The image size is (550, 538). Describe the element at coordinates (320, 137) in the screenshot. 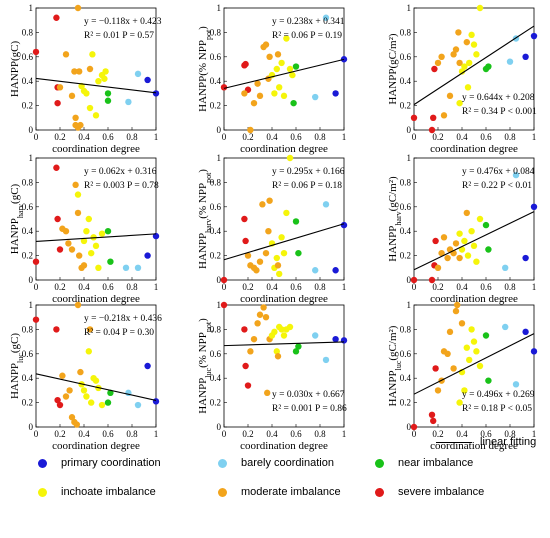

I see `x-tick-label: 0.8` at that location.